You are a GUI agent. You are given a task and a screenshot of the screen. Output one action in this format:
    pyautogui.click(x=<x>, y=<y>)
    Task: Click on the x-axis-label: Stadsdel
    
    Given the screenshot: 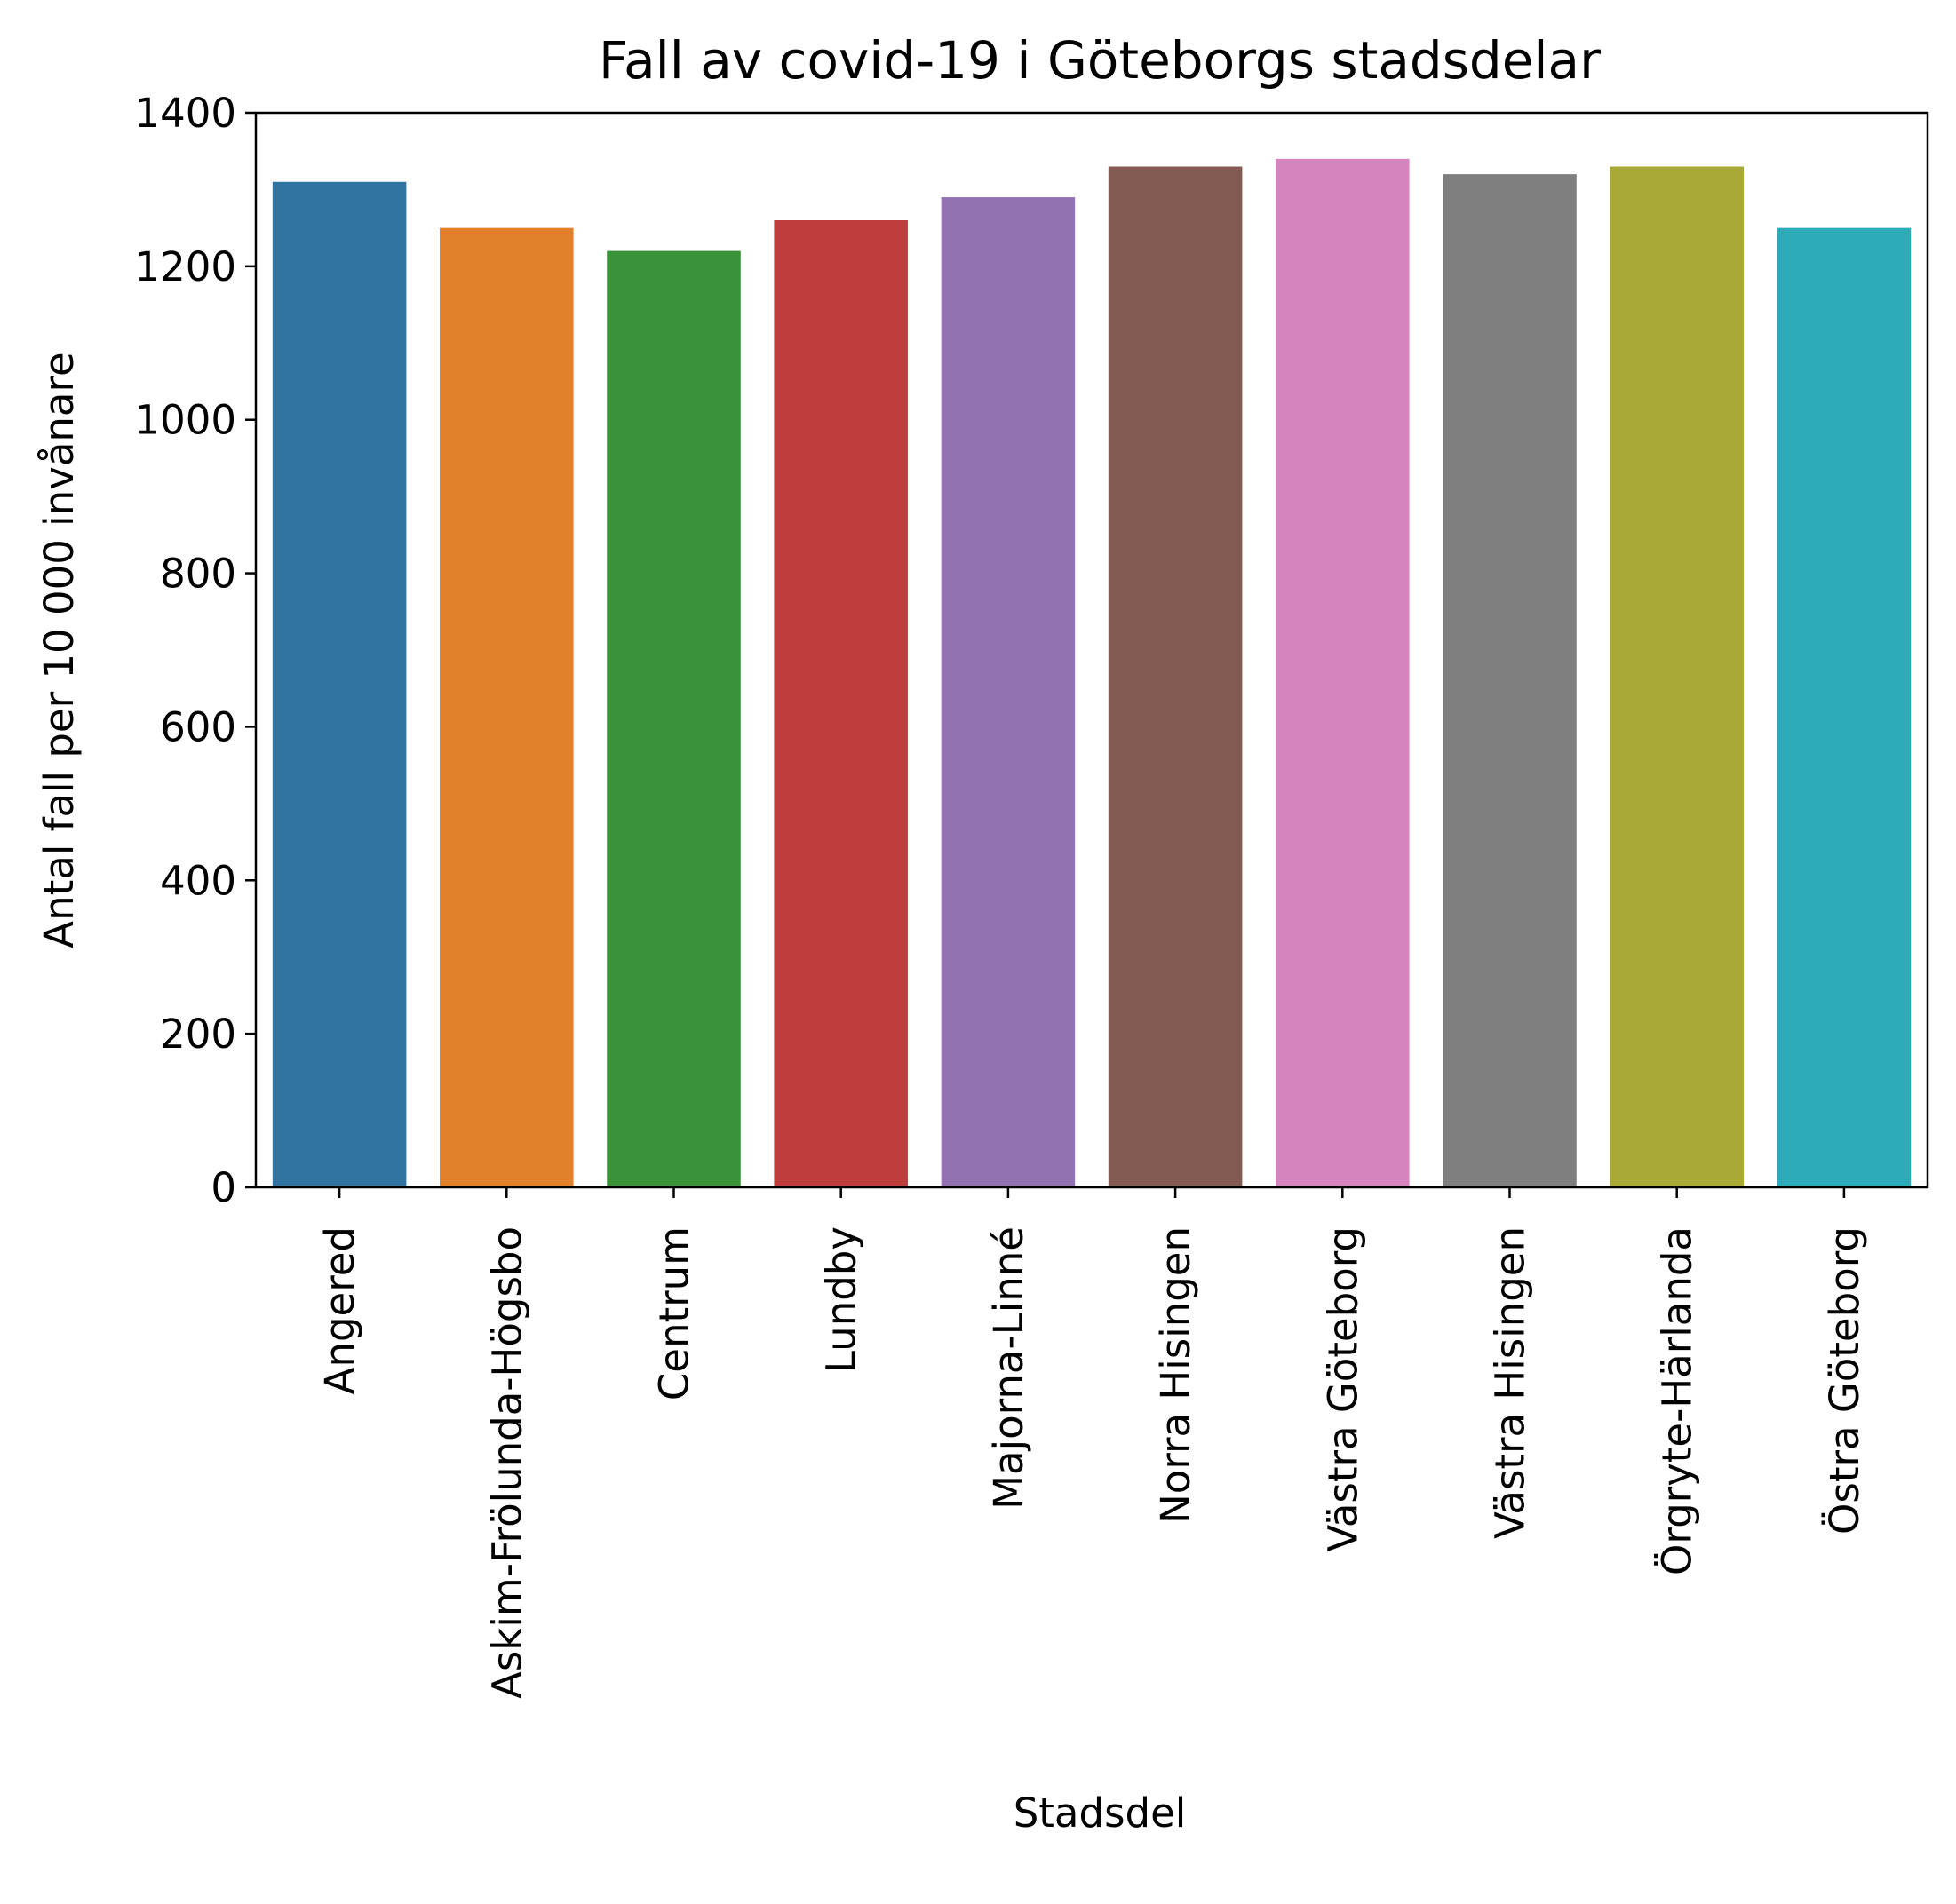 What is the action you would take?
    pyautogui.click(x=1100, y=1813)
    